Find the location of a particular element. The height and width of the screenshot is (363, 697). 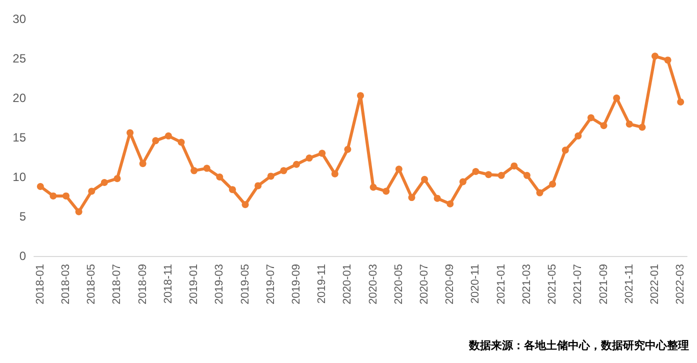

x-tick-label: 2018-01 is located at coordinates (40, 284).